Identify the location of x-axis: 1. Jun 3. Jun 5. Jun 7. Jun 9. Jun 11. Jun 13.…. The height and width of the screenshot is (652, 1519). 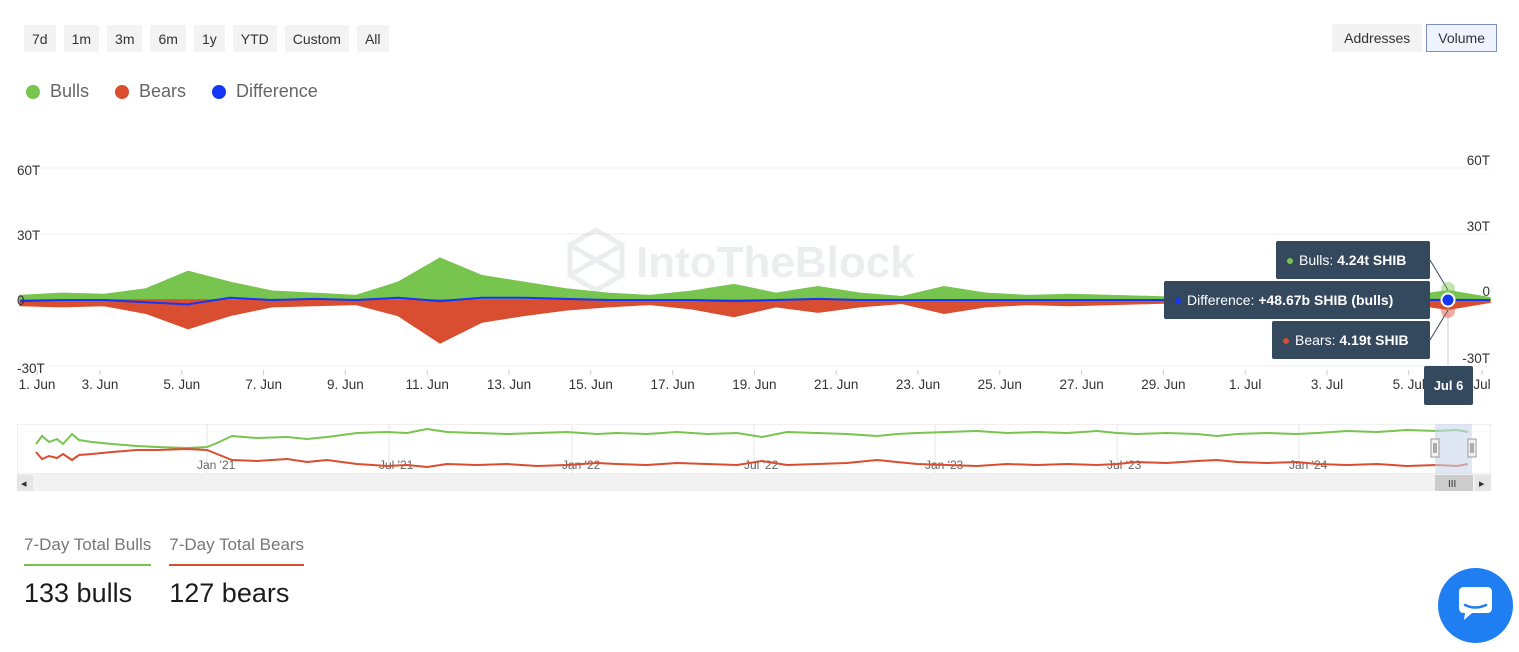
(755, 381).